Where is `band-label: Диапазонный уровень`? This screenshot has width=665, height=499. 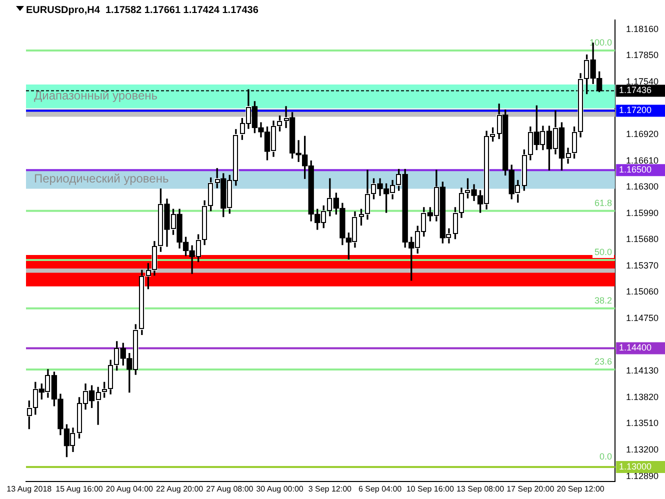
band-label: Диапазонный уровень is located at coordinates (96, 95).